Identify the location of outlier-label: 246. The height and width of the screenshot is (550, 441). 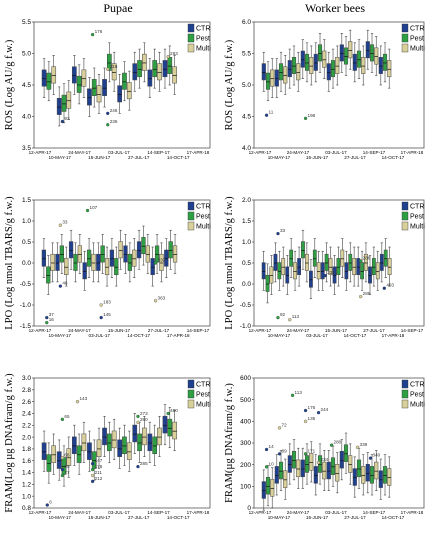
(114, 110).